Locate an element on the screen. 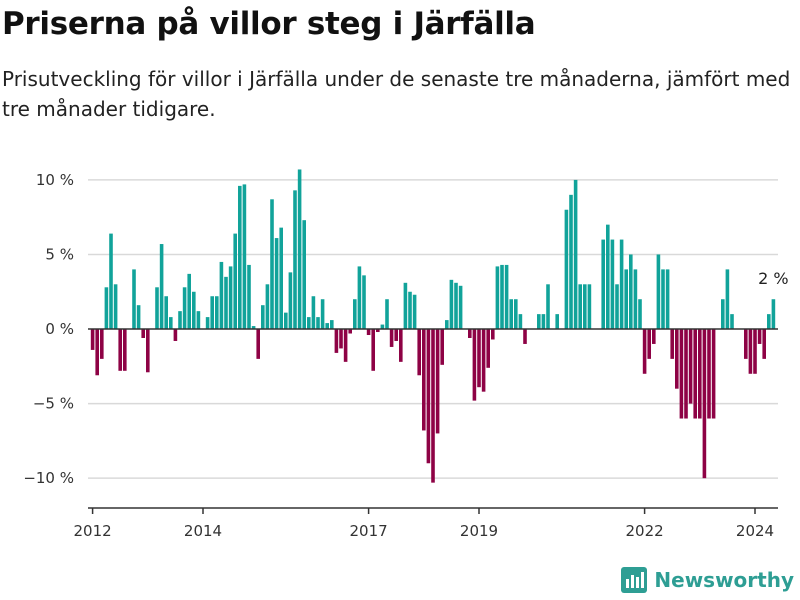  x-tick-label: 2012 is located at coordinates (93, 531).